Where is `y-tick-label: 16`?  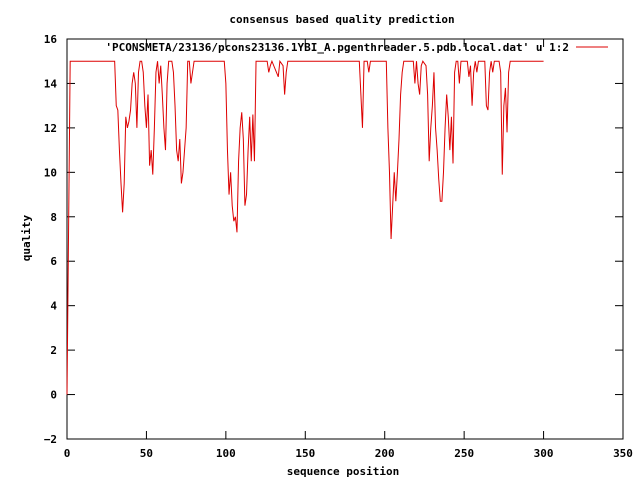
y-tick-label: 16 is located at coordinates (51, 39).